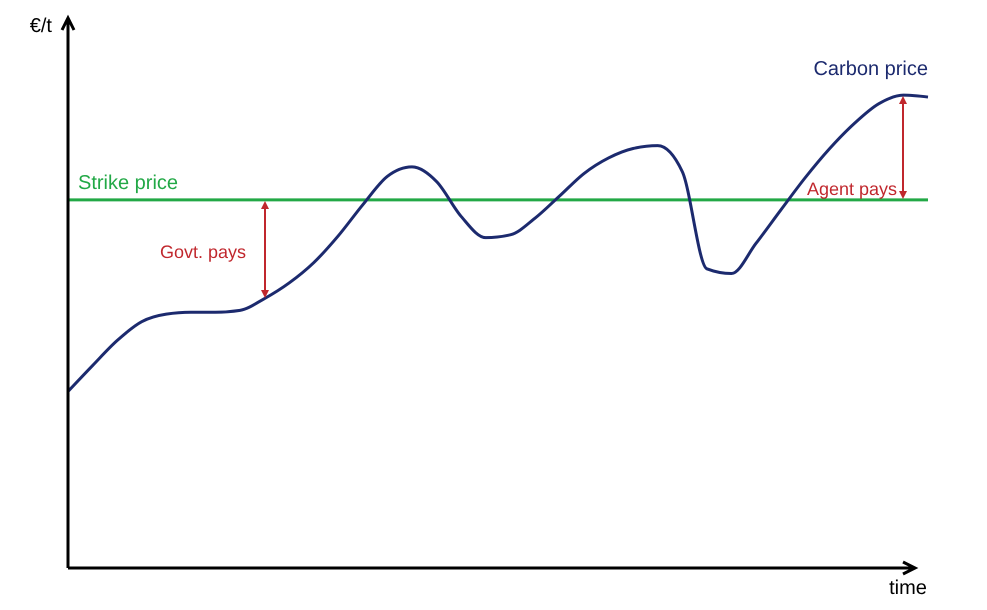 The width and height of the screenshot is (987, 610). I want to click on annotation: Agent pays, so click(851, 189).